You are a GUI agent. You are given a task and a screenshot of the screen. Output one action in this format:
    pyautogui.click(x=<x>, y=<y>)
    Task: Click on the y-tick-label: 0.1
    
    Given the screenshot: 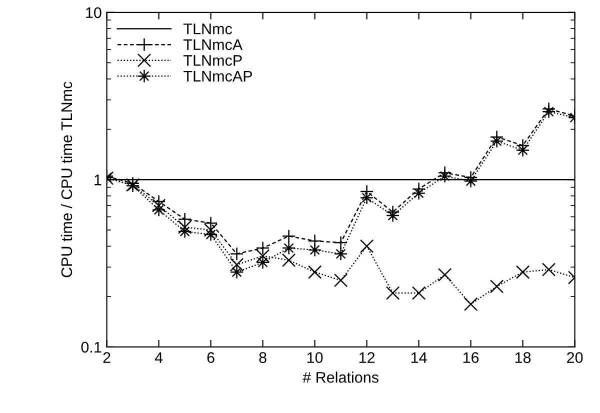 What is the action you would take?
    pyautogui.click(x=91, y=347)
    